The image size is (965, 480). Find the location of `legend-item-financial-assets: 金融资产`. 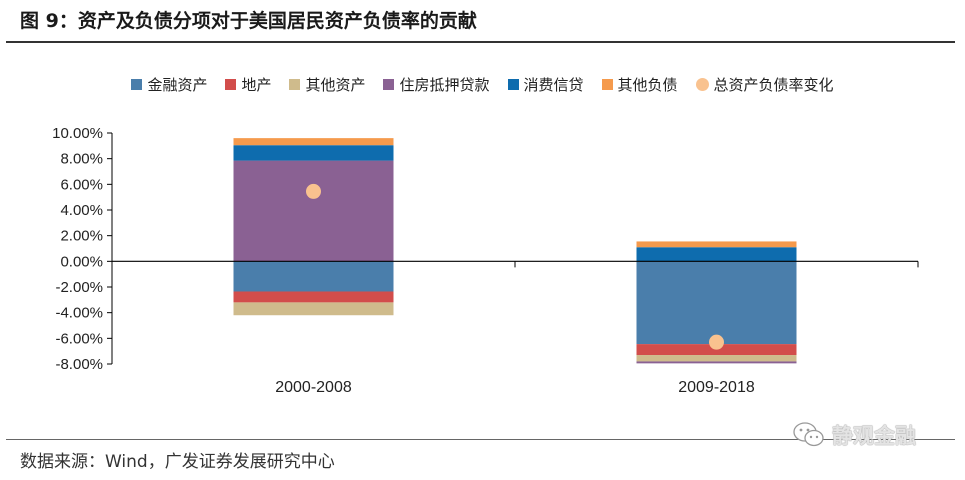

legend-item-financial-assets: 金融资产 is located at coordinates (169, 84).